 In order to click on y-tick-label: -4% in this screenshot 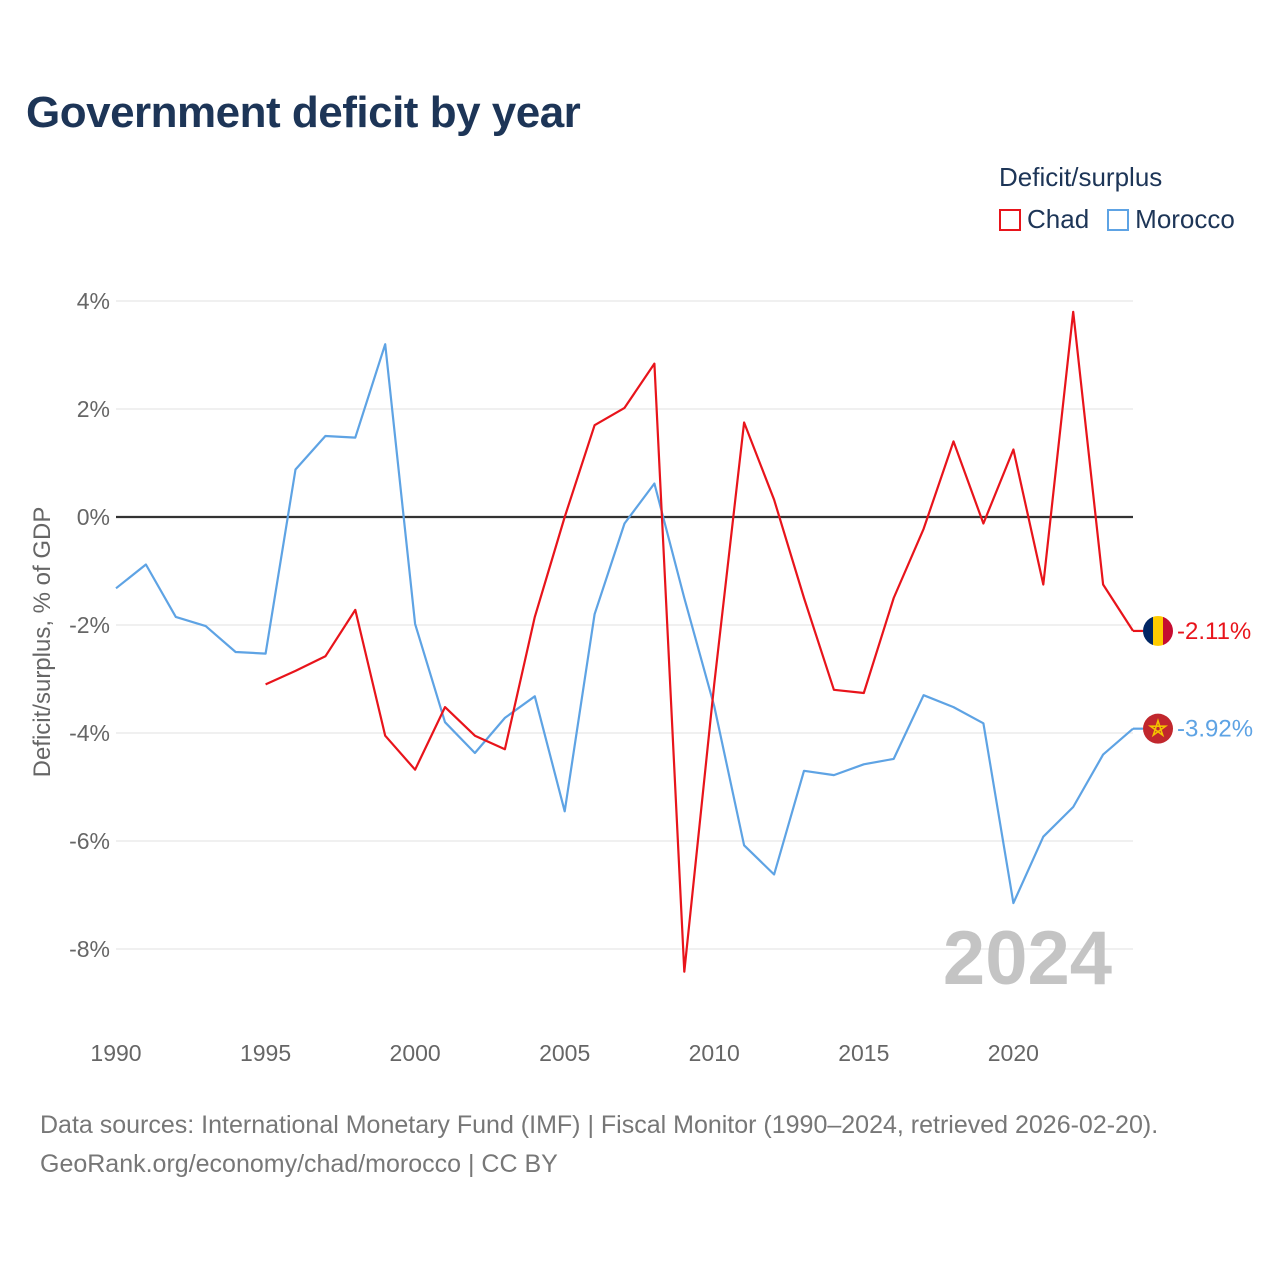, I will do `click(89, 733)`.